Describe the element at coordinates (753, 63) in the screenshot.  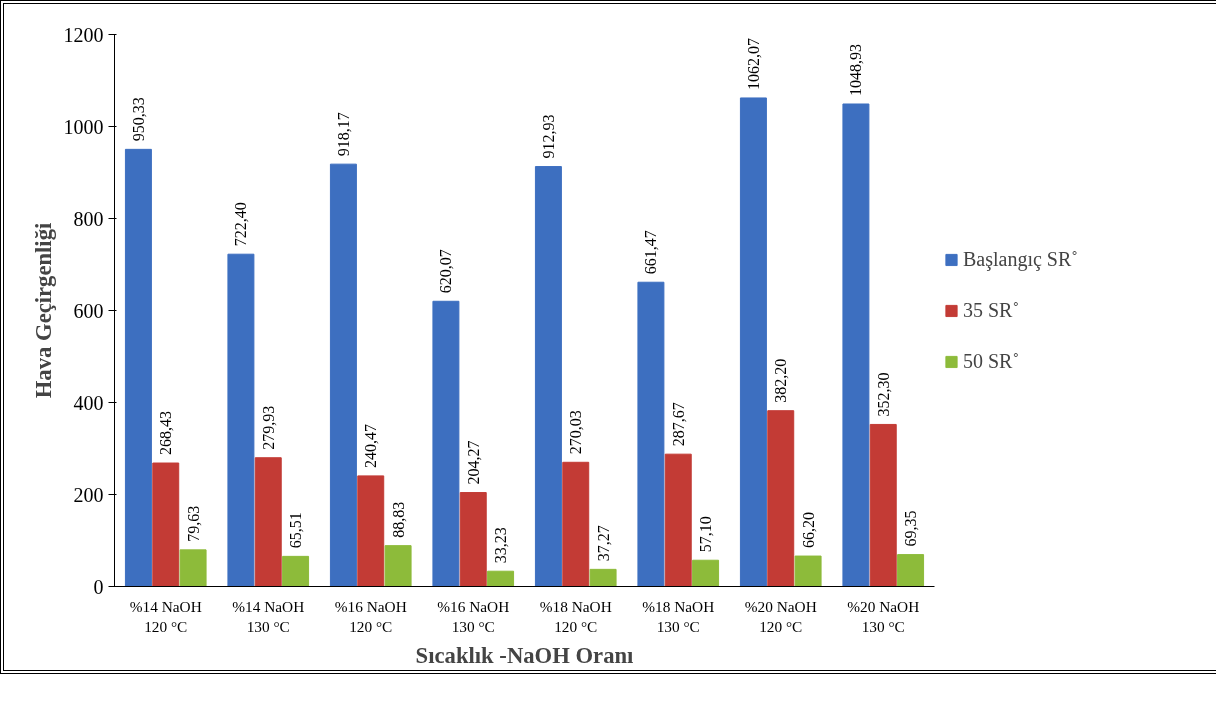
I see `data-label: 1062,07` at that location.